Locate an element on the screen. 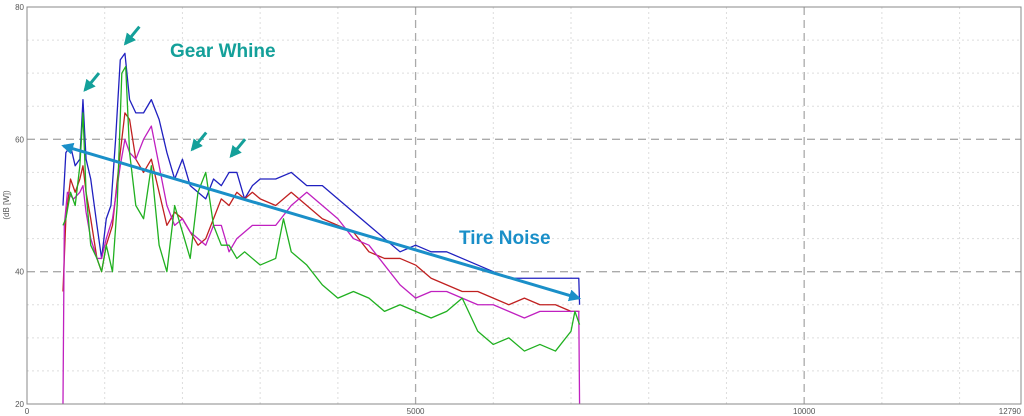 The image size is (1024, 416). x-tick-label: 5000 is located at coordinates (416, 411).